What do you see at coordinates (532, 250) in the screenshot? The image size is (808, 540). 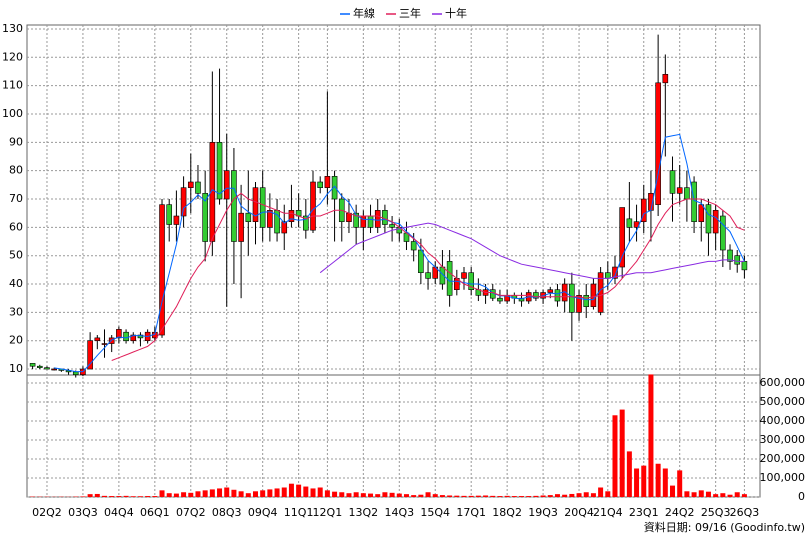 I see `ma-line` at bounding box center [532, 250].